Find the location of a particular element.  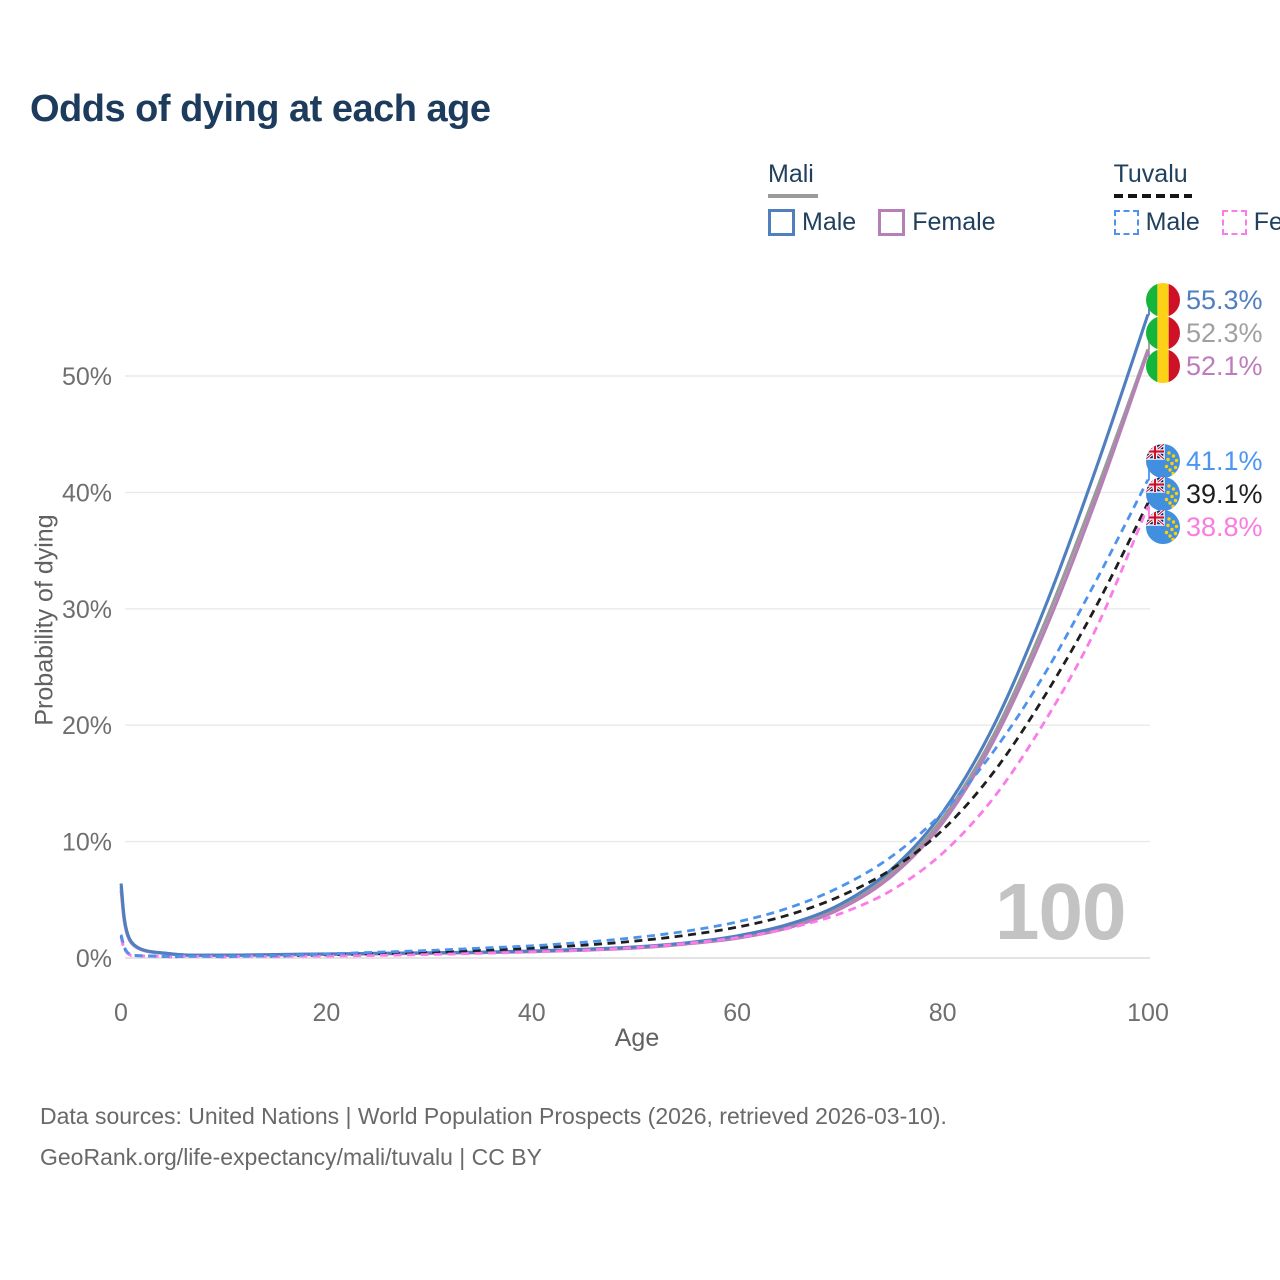

end-label-tuvalu-female: 38.8% is located at coordinates (1204, 527).